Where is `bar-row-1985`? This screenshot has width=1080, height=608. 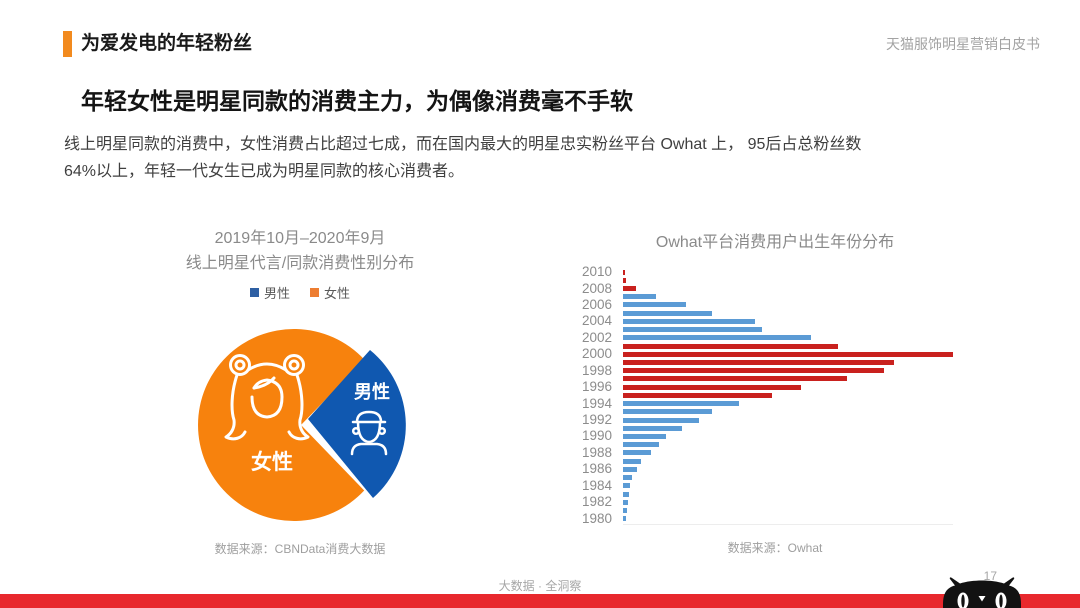 bar-row-1985 is located at coordinates (757, 477).